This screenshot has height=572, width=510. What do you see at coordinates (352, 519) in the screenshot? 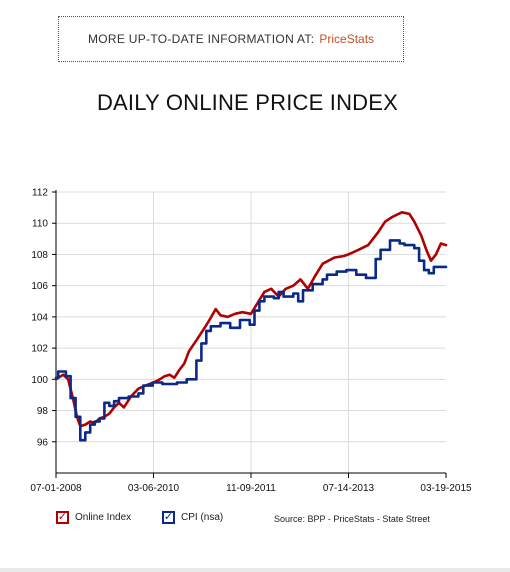
I see `source-note: Source: BPP - PriceStats - State Street` at bounding box center [352, 519].